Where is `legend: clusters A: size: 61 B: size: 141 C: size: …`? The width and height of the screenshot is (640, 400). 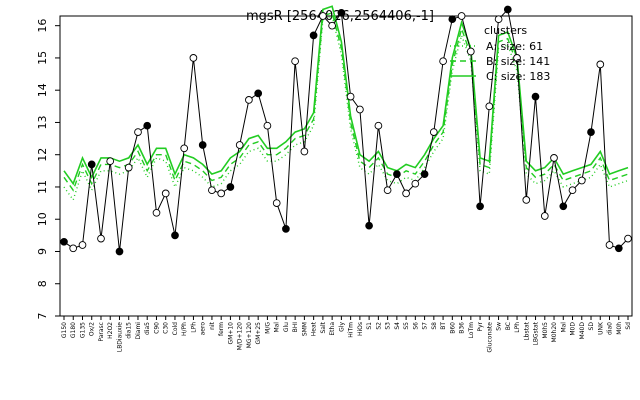 legend: clusters A: size: 61 B: size: 141 C: size: … is located at coordinates (500, 53).